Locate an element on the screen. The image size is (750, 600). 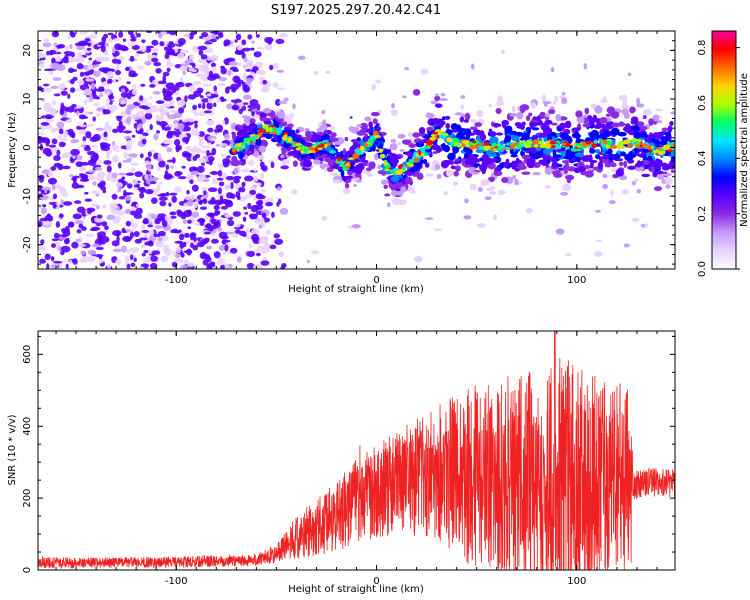
colorbar-tick-label: 0.0 is located at coordinates (702, 269).